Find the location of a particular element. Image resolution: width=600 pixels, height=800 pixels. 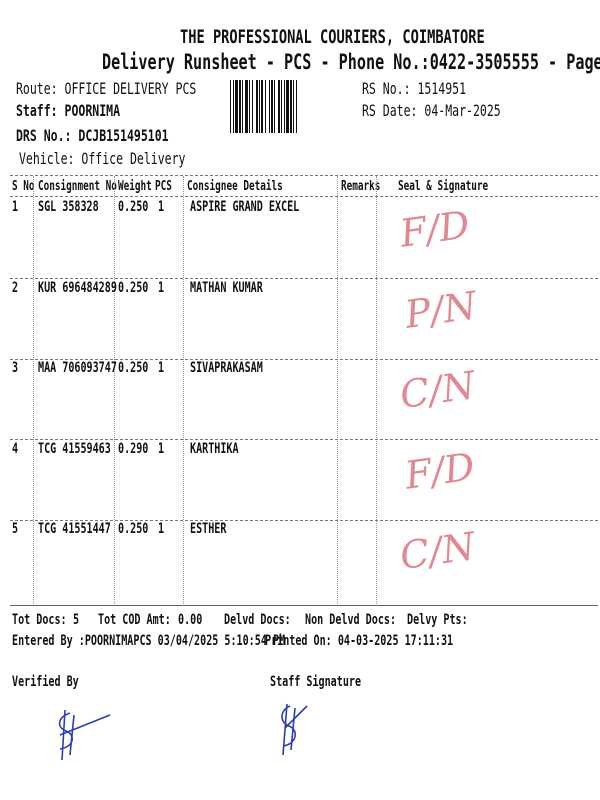

col-pcs: PCS is located at coordinates (163, 186).